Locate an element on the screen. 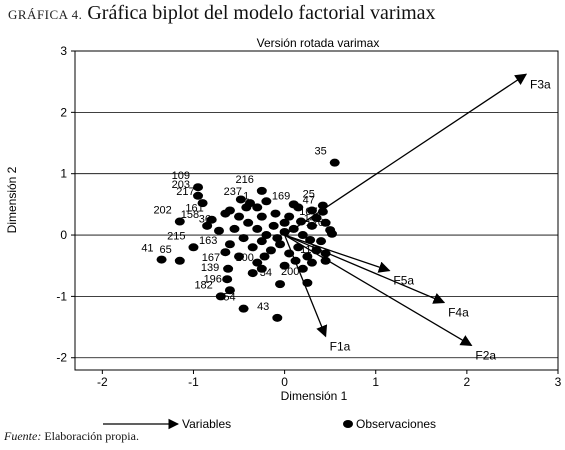 The height and width of the screenshot is (450, 565). x-tick-label-2: 0 is located at coordinates (284, 382).